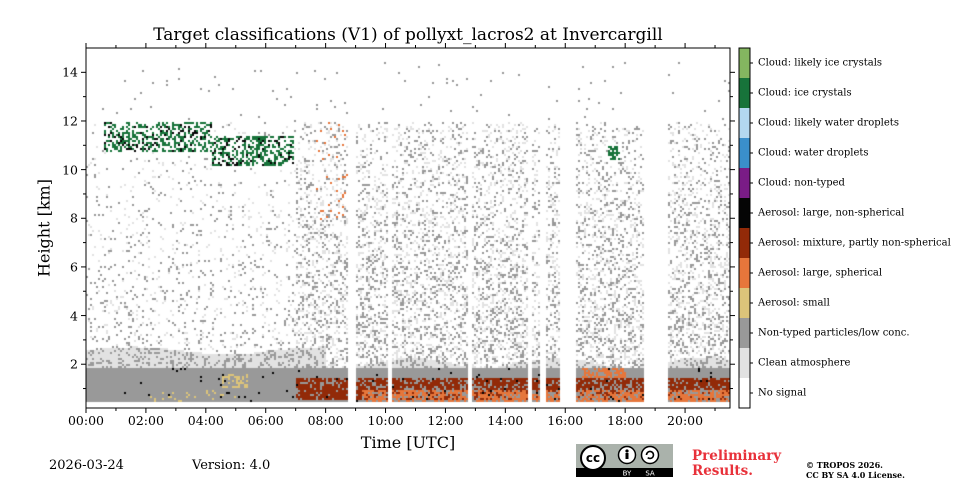 This screenshot has width=960, height=481. Describe the element at coordinates (74, 267) in the screenshot. I see `y-tick-label: 6` at that location.